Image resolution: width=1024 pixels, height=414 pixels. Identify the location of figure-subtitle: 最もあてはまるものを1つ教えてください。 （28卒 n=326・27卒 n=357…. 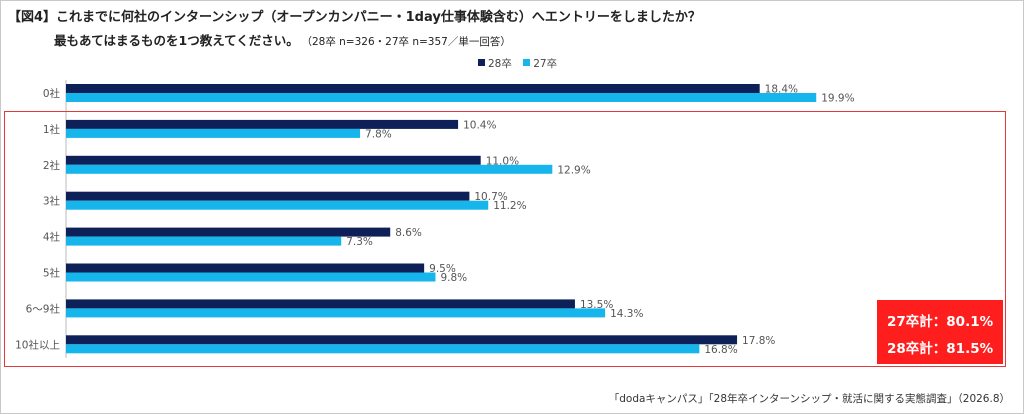
(282, 39).